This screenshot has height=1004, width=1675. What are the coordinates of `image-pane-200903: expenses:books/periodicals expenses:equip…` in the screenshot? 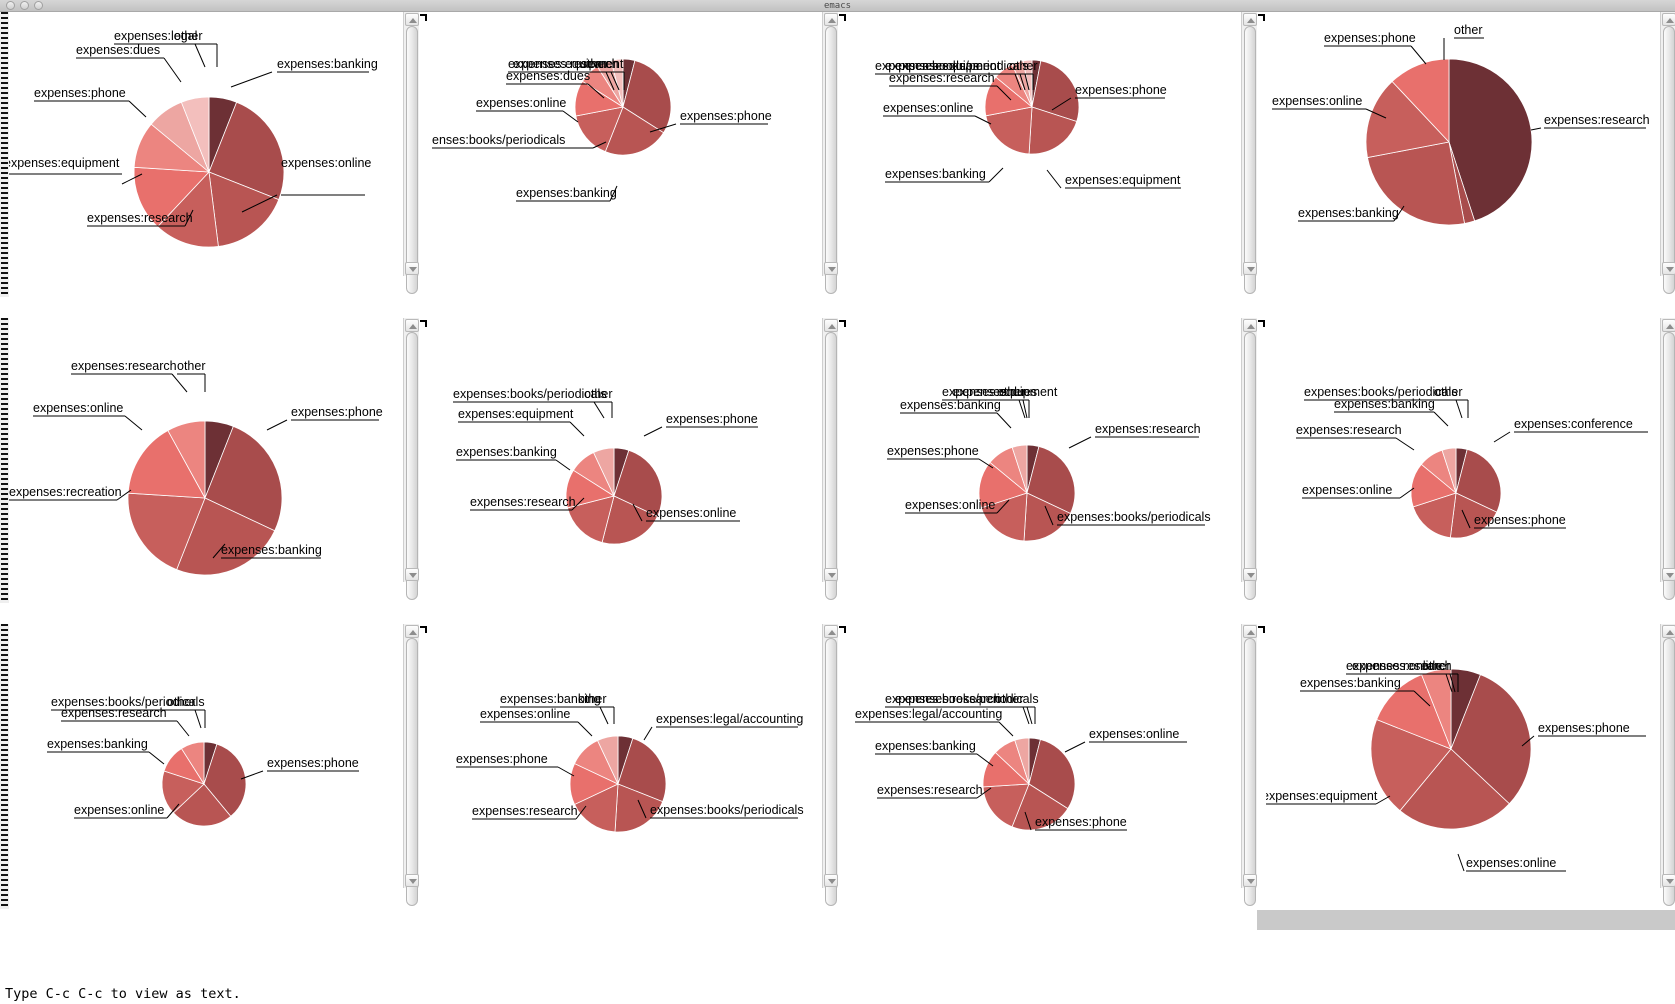 It's located at (1047, 165).